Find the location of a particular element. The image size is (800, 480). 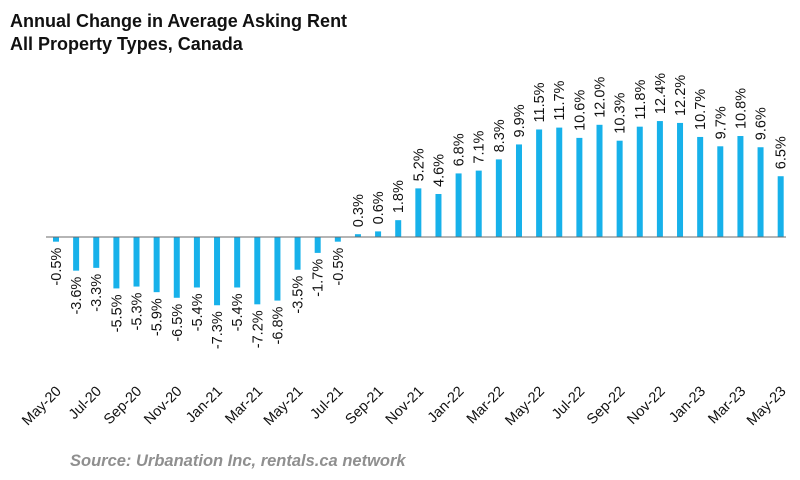

data-label: 9.6% is located at coordinates (762, 123).